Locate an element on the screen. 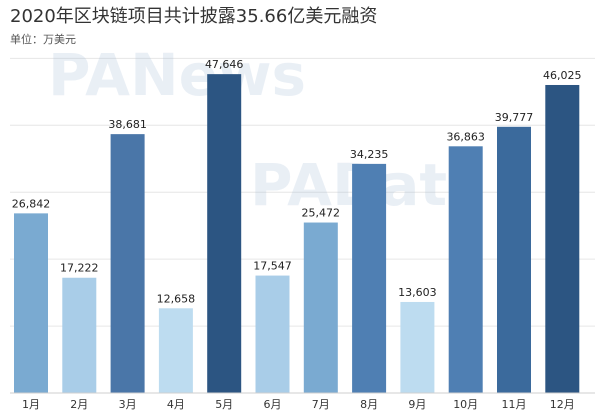 This screenshot has height=416, width=600. x-tick-label: 8月 is located at coordinates (369, 404).